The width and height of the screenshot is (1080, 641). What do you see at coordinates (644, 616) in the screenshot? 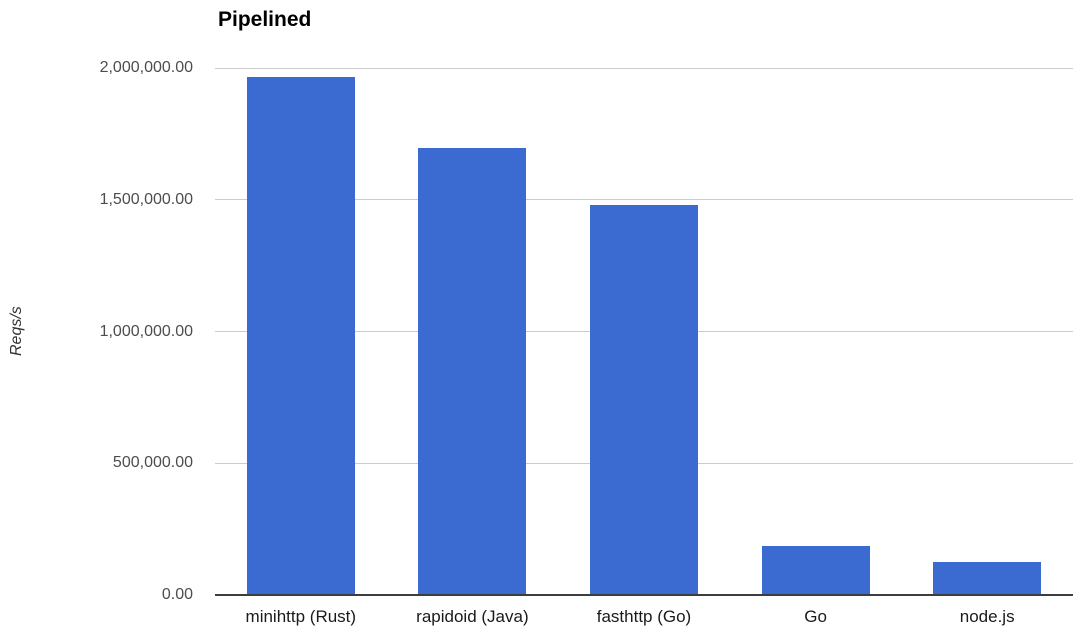
I see `x-axis-category-label: fasthttp (Go)` at bounding box center [644, 616].